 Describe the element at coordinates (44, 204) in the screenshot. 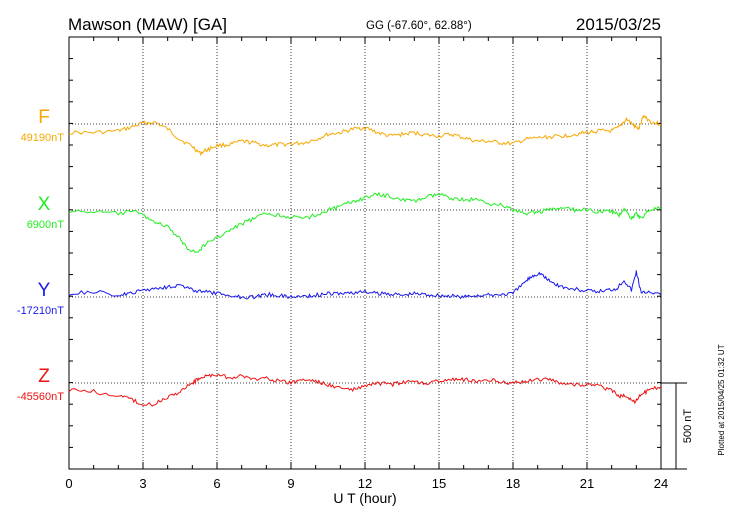

I see `series-name-x: X` at that location.